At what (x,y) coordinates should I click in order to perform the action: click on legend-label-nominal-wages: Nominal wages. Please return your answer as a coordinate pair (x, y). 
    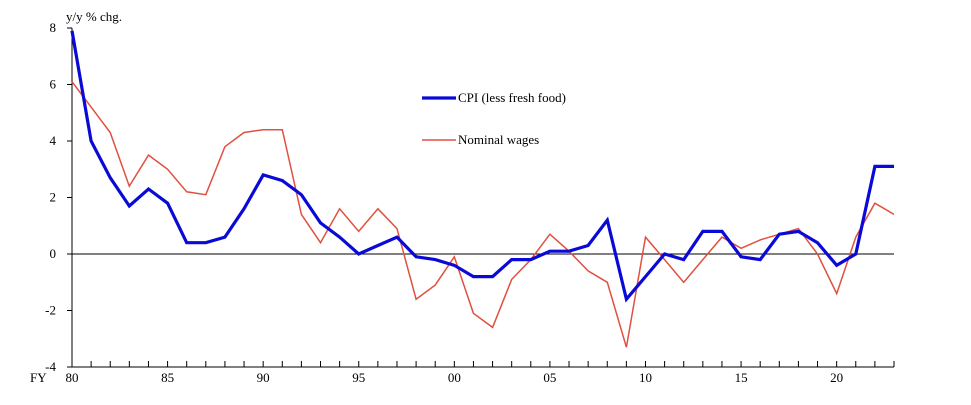
    Looking at the image, I should click on (498, 139).